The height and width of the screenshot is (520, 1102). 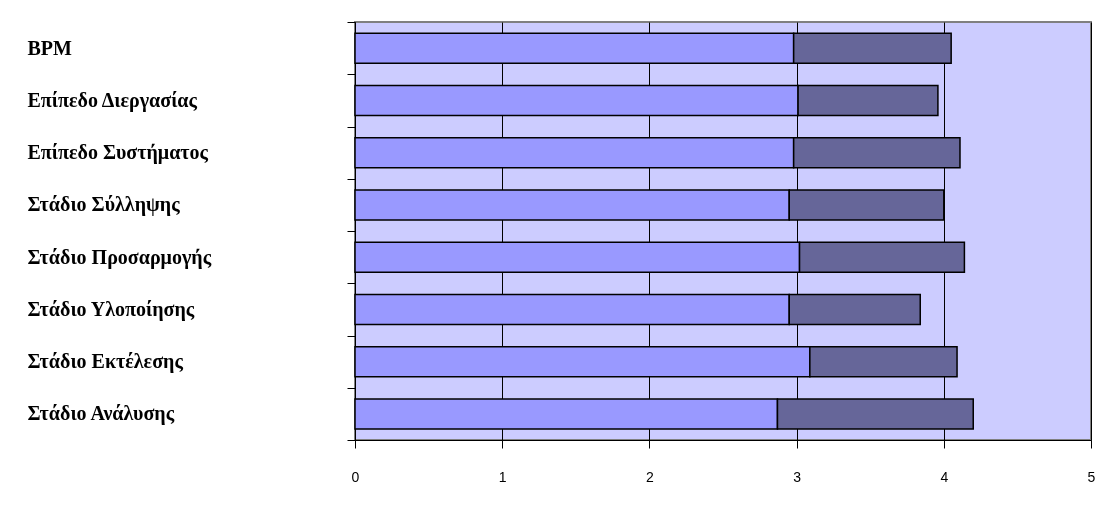 I want to click on x-tick-label: 0, so click(x=355, y=476).